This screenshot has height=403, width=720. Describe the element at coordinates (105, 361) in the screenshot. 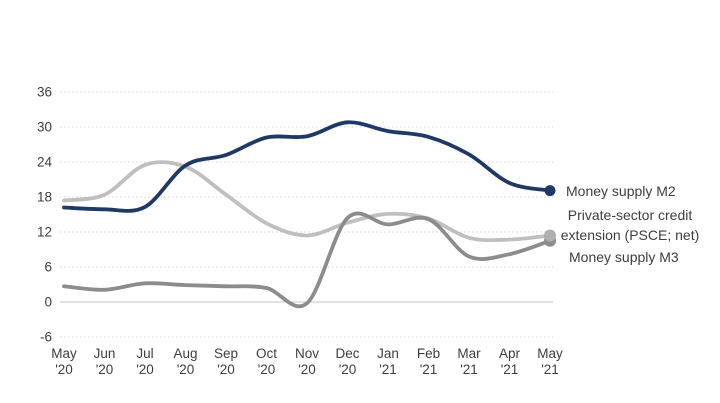

I see `x-axis-tick-label: Jun '20` at that location.